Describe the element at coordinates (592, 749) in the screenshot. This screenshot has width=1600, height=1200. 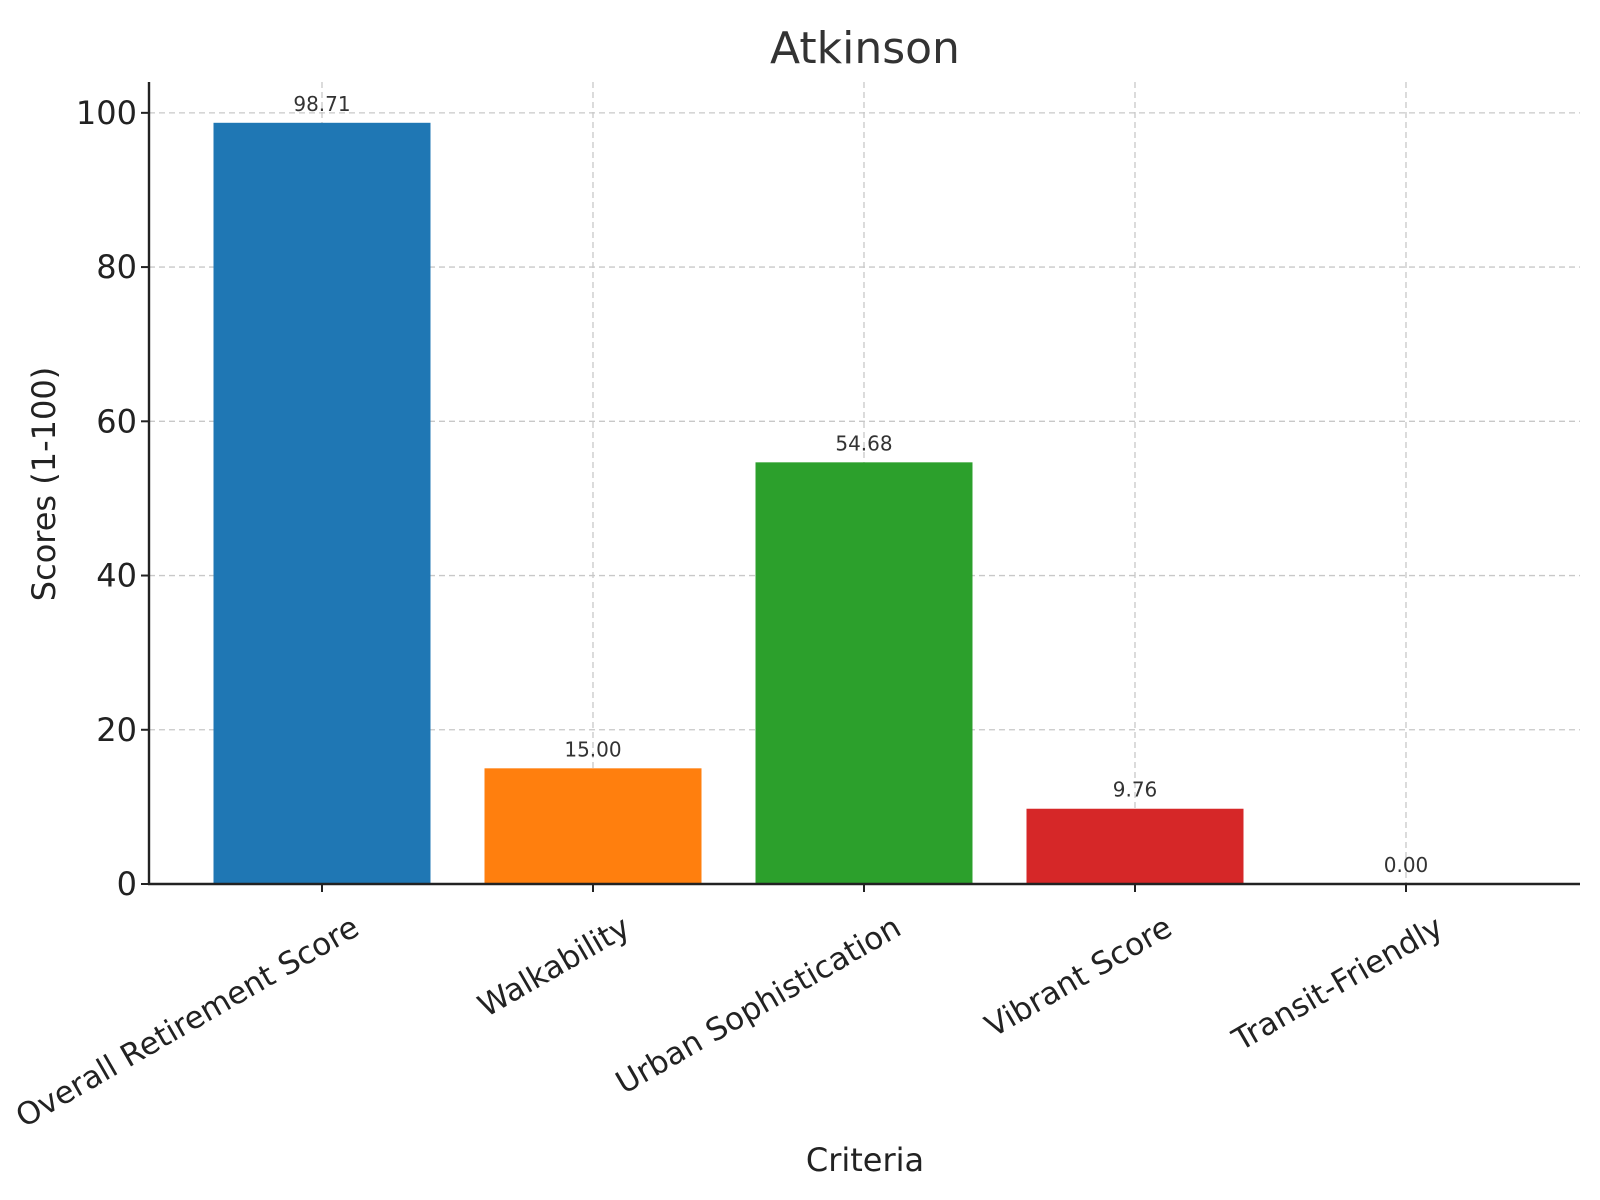
I see `bar-value-label-1: 15.00` at that location.